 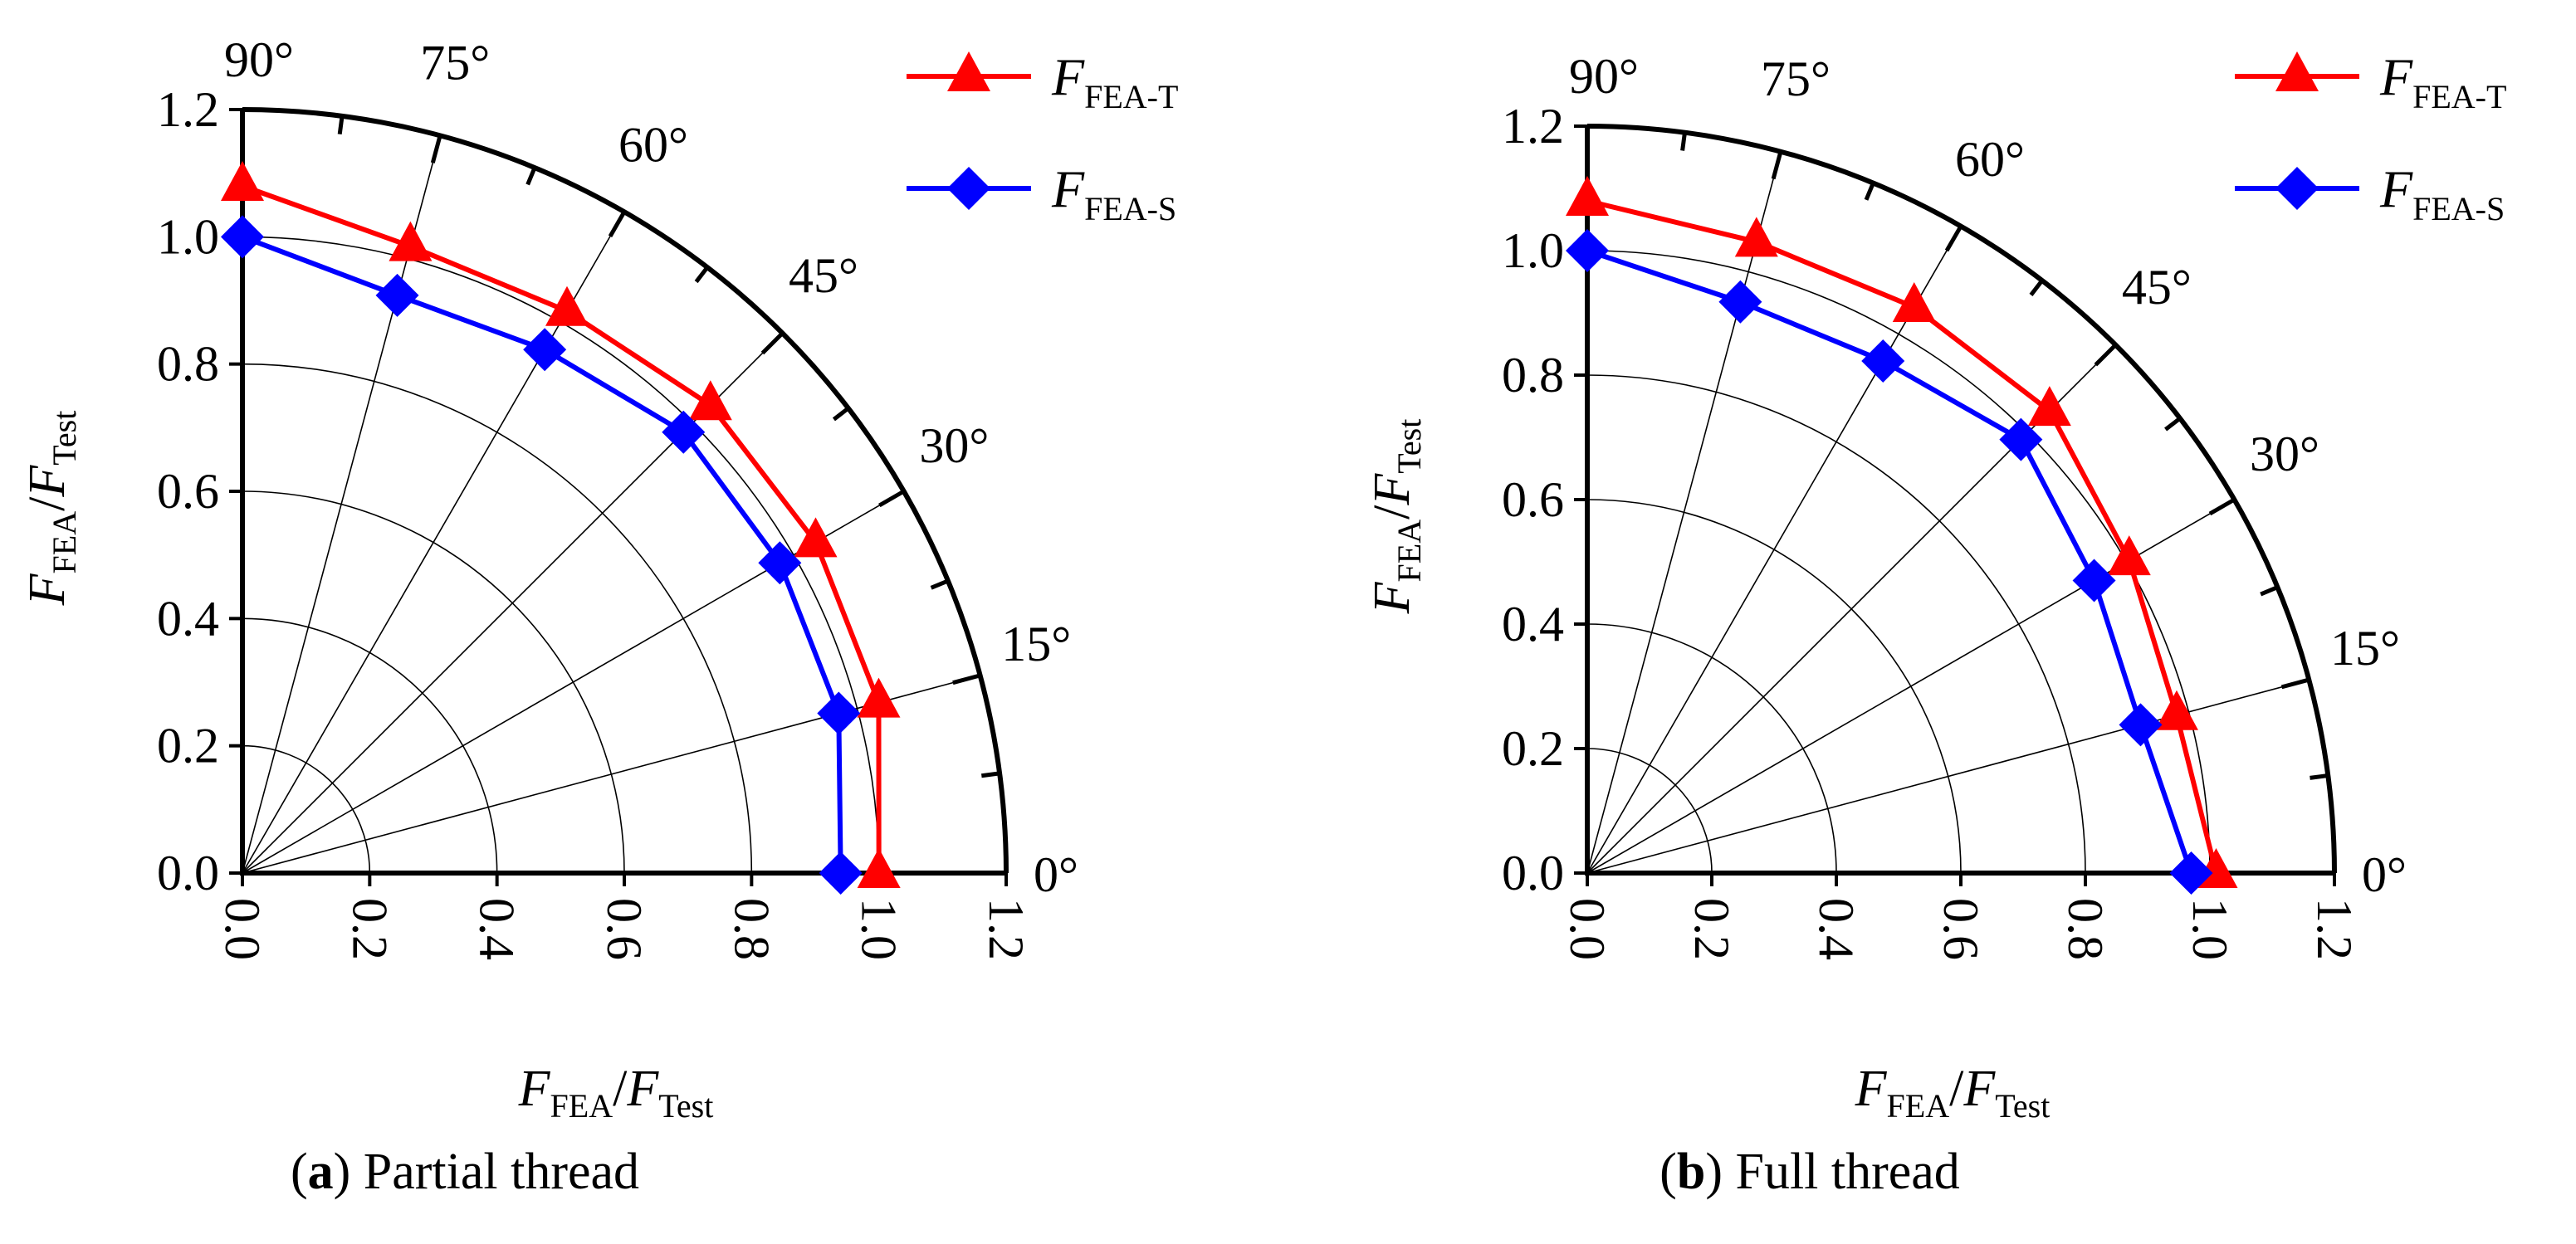 I want to click on x-axis-label: FFEA/FTest, so click(x=1953, y=1092).